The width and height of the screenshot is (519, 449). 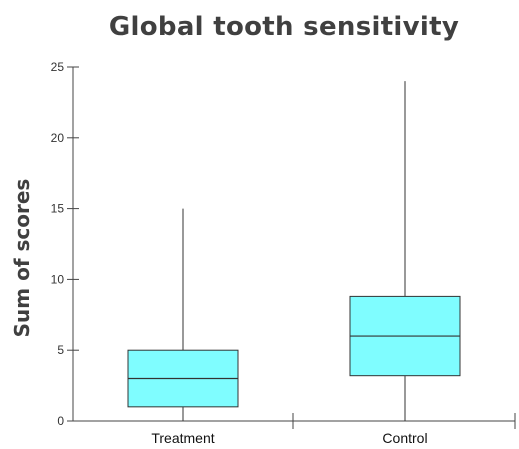 What do you see at coordinates (182, 438) in the screenshot?
I see `x-category-label: Treatment` at bounding box center [182, 438].